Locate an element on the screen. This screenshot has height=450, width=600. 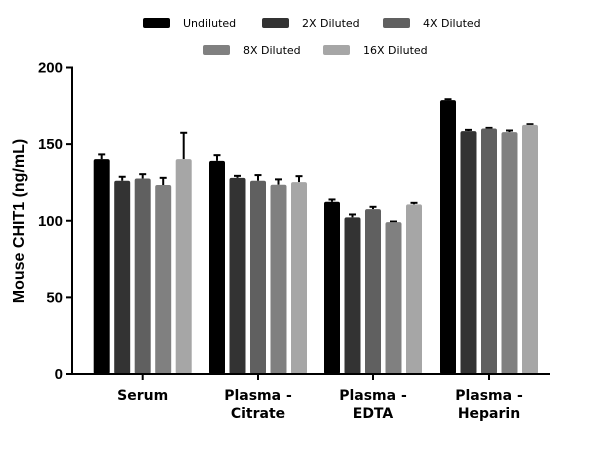
legend-item: 16X Diluted is located at coordinates (375, 50).